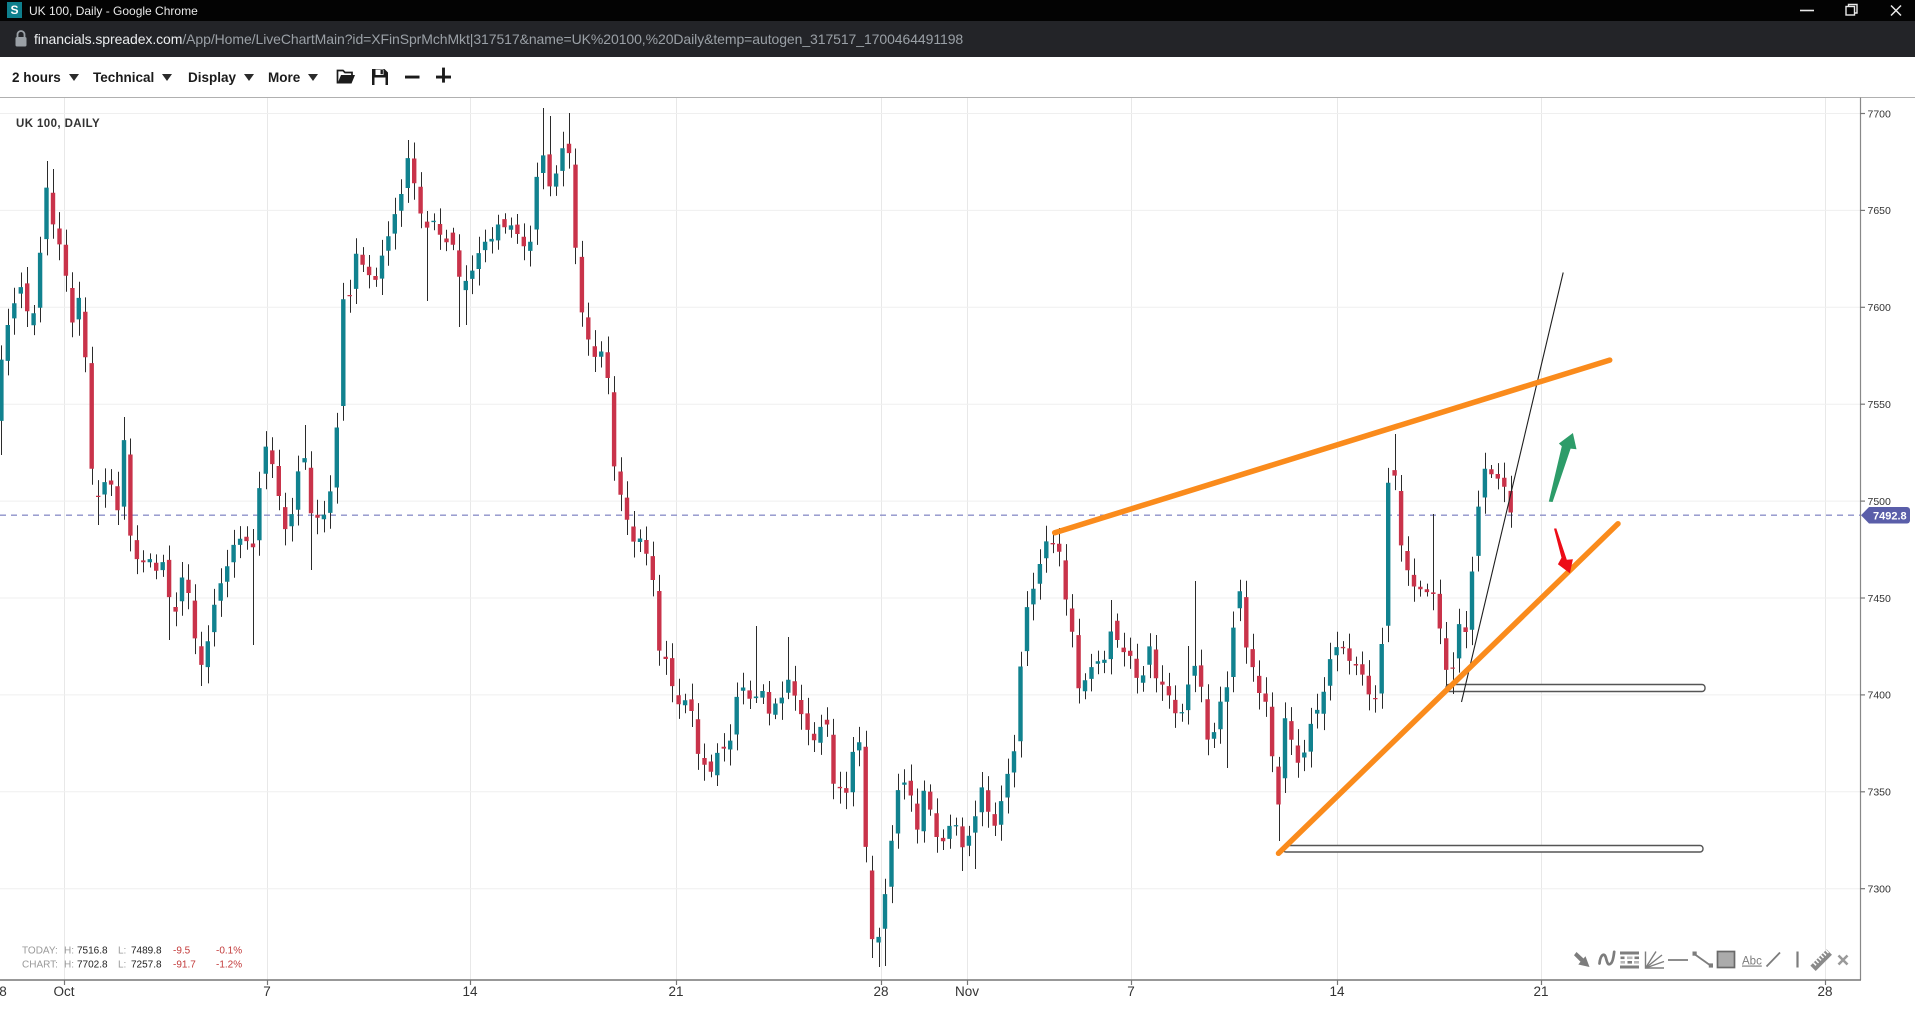 This screenshot has width=1915, height=1015. I want to click on svg-text: 7492.8, so click(1890, 517).